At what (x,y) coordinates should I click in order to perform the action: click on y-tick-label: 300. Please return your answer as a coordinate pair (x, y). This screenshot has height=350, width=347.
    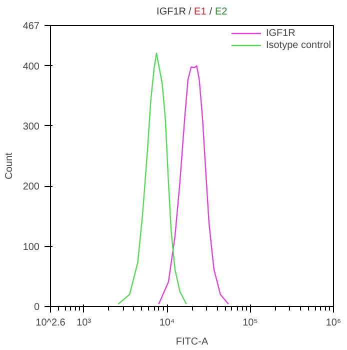
    Looking at the image, I should click on (31, 126).